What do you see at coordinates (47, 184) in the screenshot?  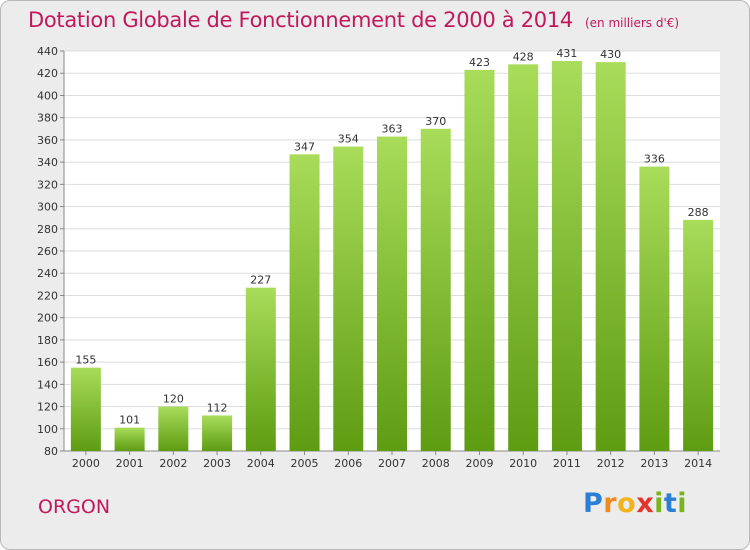 I see `y-tick-label: 320` at bounding box center [47, 184].